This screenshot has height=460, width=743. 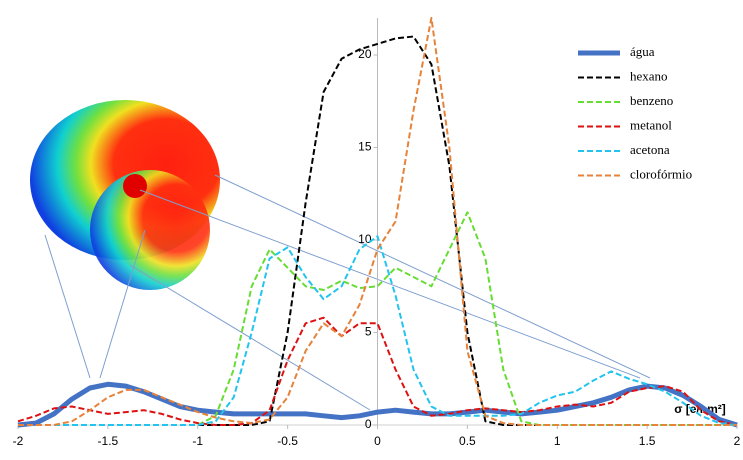 What do you see at coordinates (557, 441) in the screenshot?
I see `x-tick-label: 1` at bounding box center [557, 441].